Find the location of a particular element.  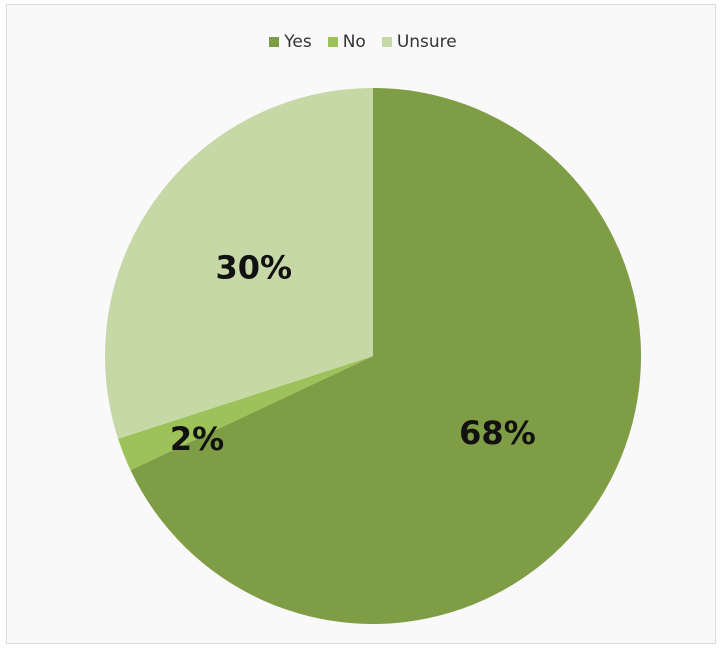

legend-item-yes: Yes is located at coordinates (290, 42).